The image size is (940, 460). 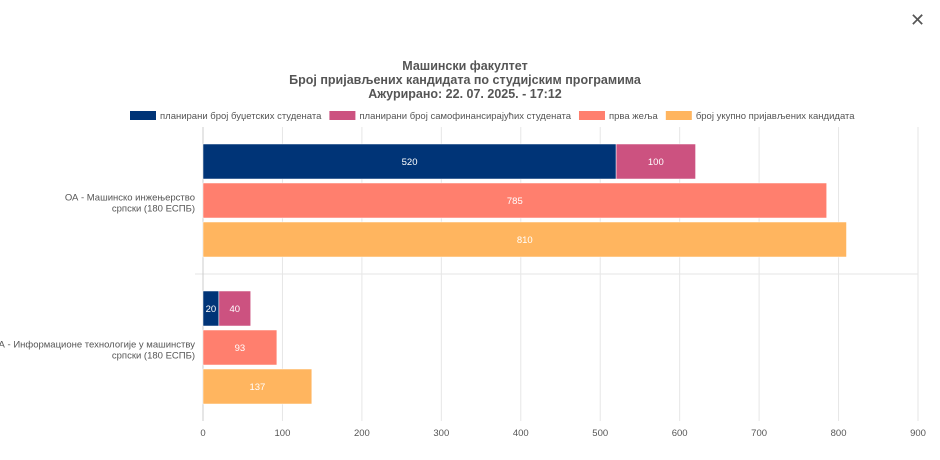 I want to click on close-icon: ✕, so click(x=918, y=20).